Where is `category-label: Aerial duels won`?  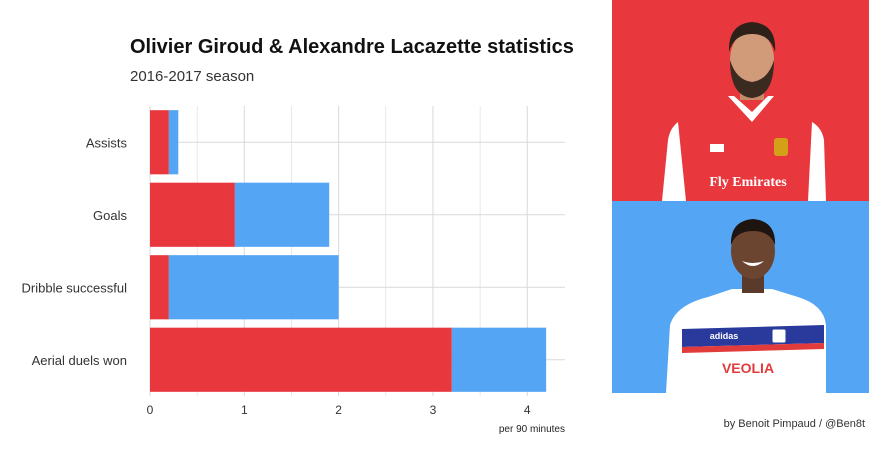
category-label: Aerial duels won is located at coordinates (79, 360).